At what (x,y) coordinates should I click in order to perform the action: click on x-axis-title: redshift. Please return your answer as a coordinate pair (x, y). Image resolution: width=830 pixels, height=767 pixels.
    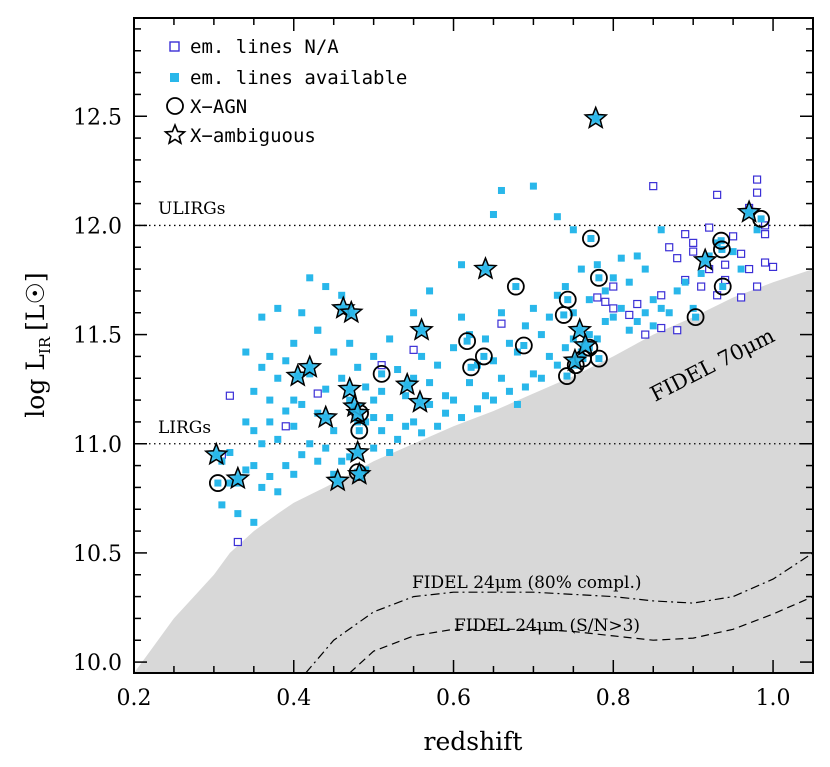
    Looking at the image, I should click on (473, 741).